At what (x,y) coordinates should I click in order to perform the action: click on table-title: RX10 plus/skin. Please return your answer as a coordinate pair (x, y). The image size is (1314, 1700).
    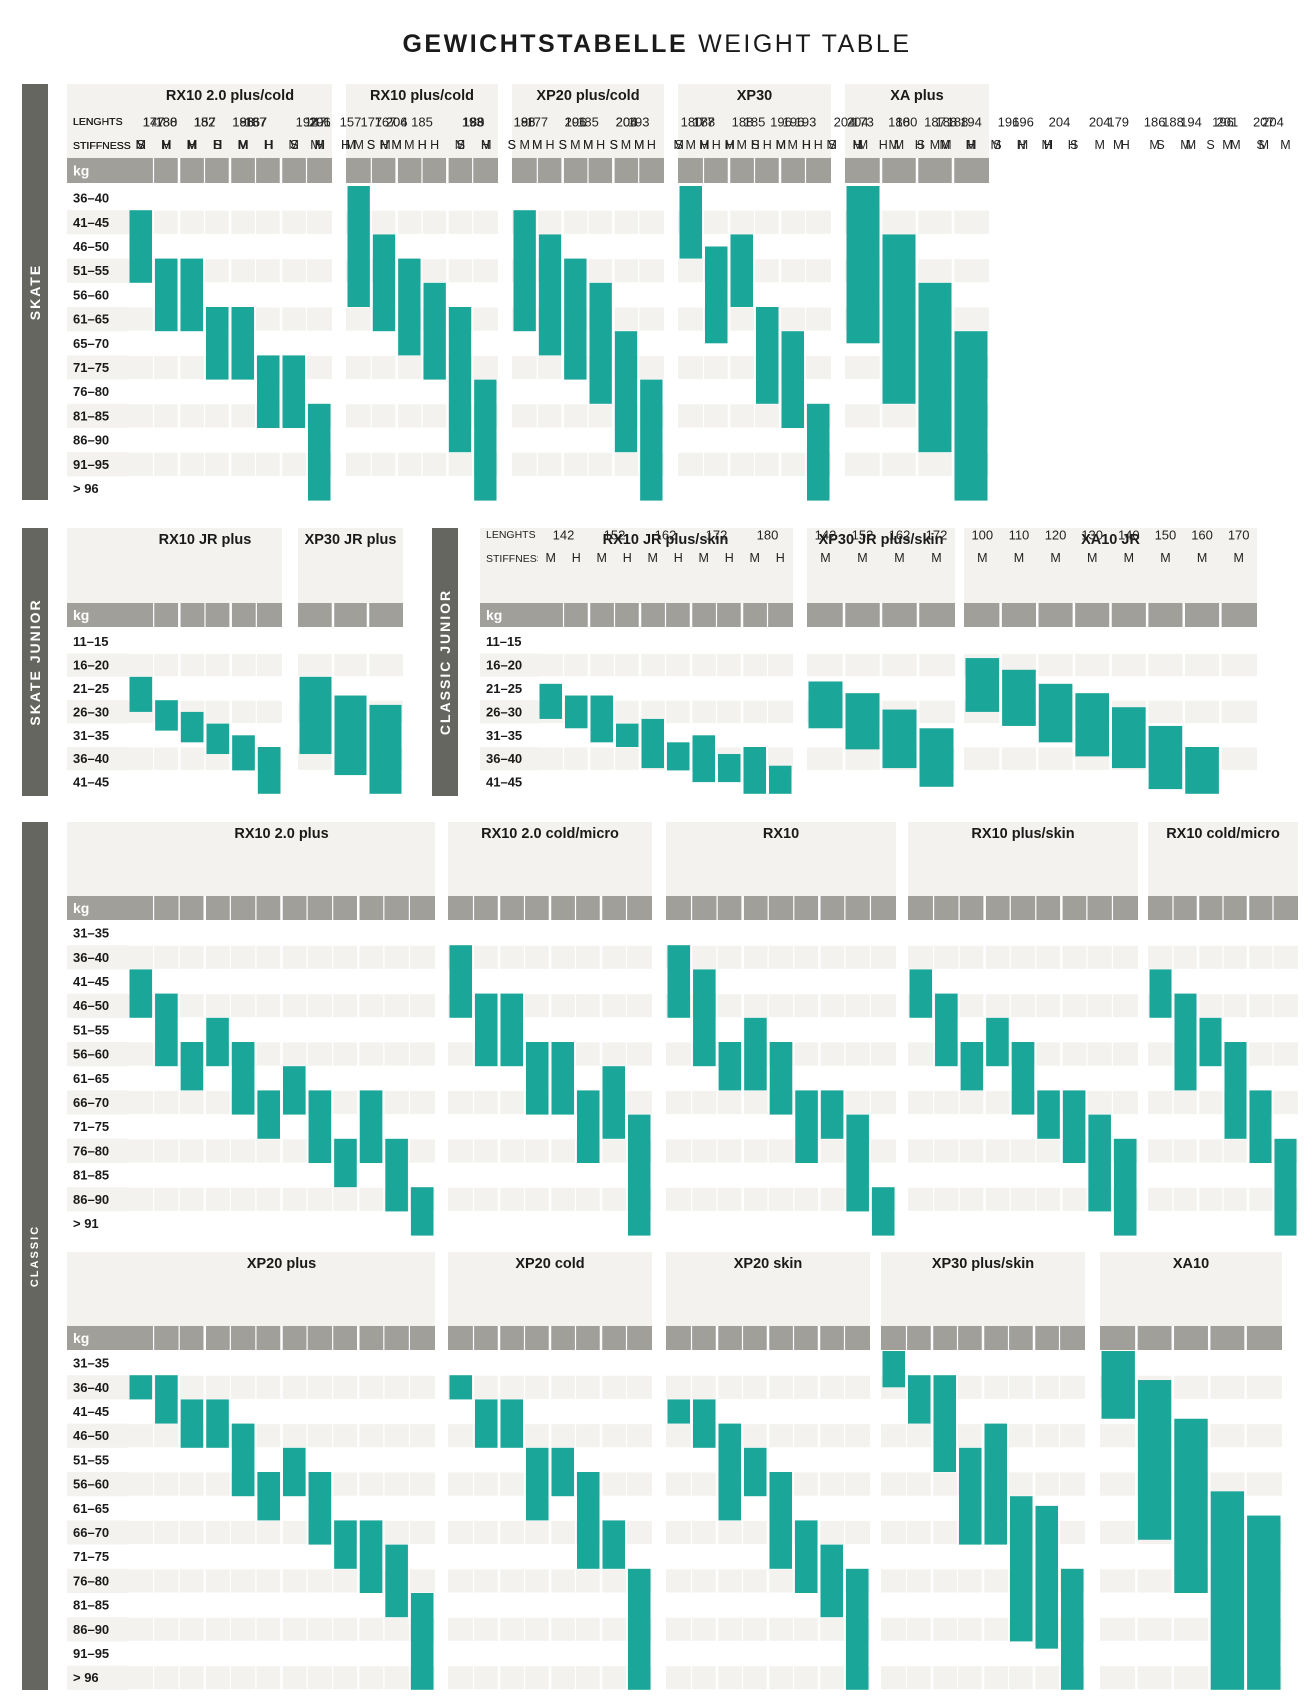
    Looking at the image, I should click on (1022, 834).